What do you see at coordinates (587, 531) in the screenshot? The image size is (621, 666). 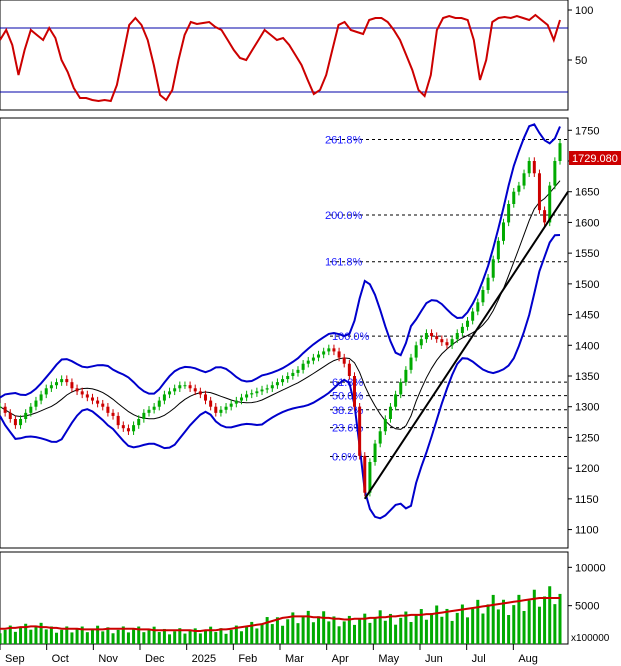 I see `price-tick-label: 1100` at bounding box center [587, 531].